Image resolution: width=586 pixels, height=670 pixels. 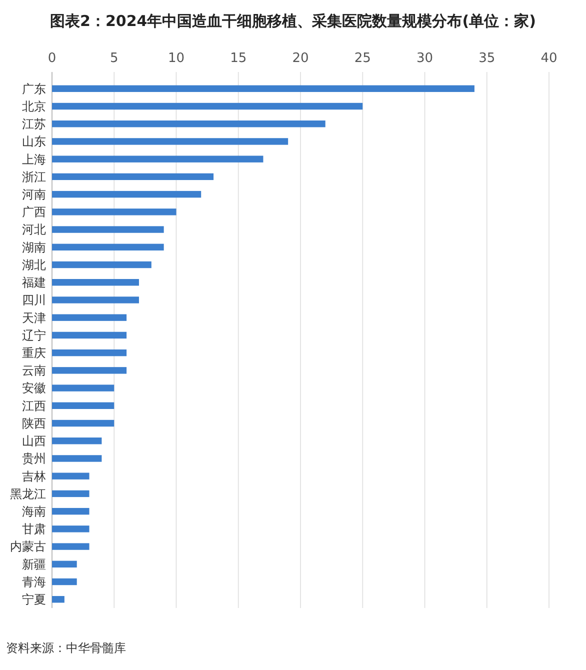 What do you see at coordinates (34, 581) in the screenshot?
I see `y-tick-label: 青海` at bounding box center [34, 581].